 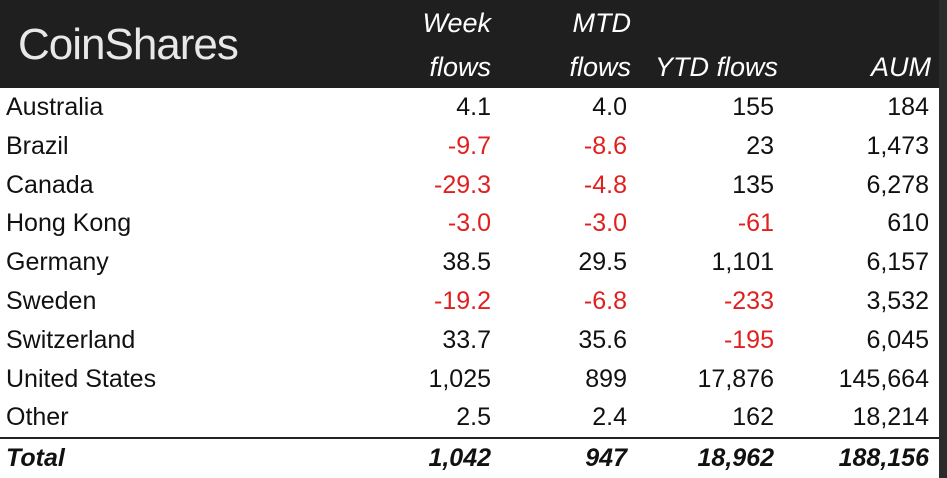 What do you see at coordinates (466, 339) in the screenshot?
I see `cell-week: 33.7` at bounding box center [466, 339].